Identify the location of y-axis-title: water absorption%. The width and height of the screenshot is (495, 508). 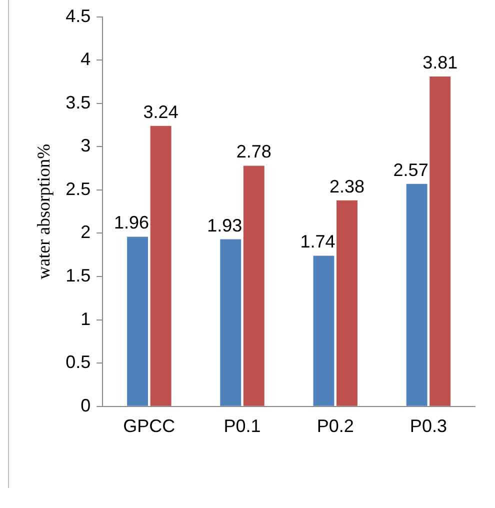
(44, 212).